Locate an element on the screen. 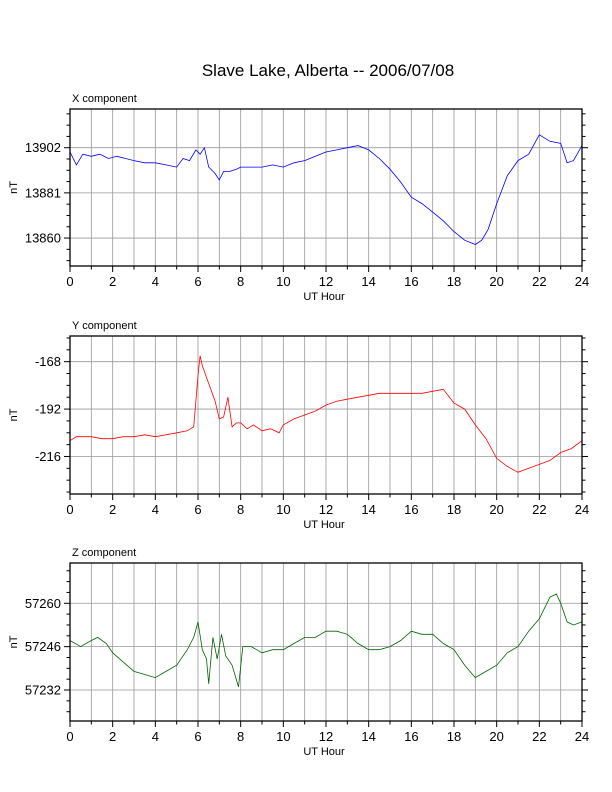 The width and height of the screenshot is (612, 792). x-component-x-axis-label: UT Hour is located at coordinates (324, 297).